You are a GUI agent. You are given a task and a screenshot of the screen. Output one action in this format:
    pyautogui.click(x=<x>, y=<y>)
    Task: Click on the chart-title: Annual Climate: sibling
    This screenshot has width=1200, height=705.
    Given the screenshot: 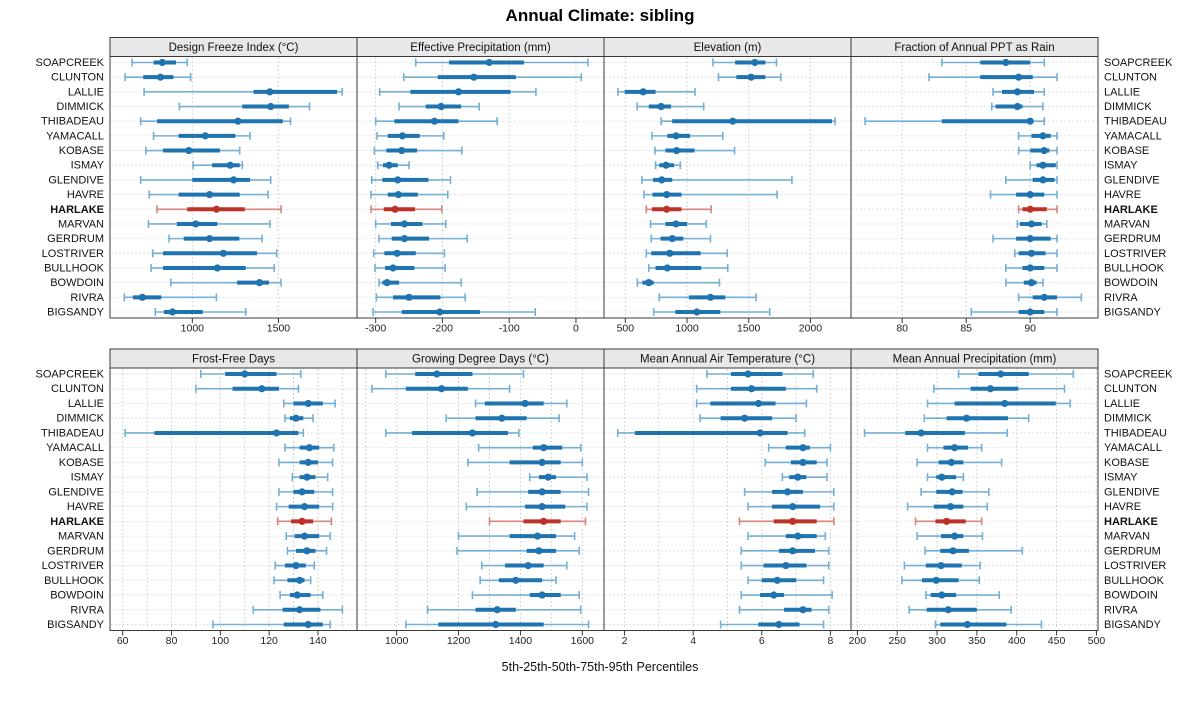 What is the action you would take?
    pyautogui.click(x=600, y=15)
    